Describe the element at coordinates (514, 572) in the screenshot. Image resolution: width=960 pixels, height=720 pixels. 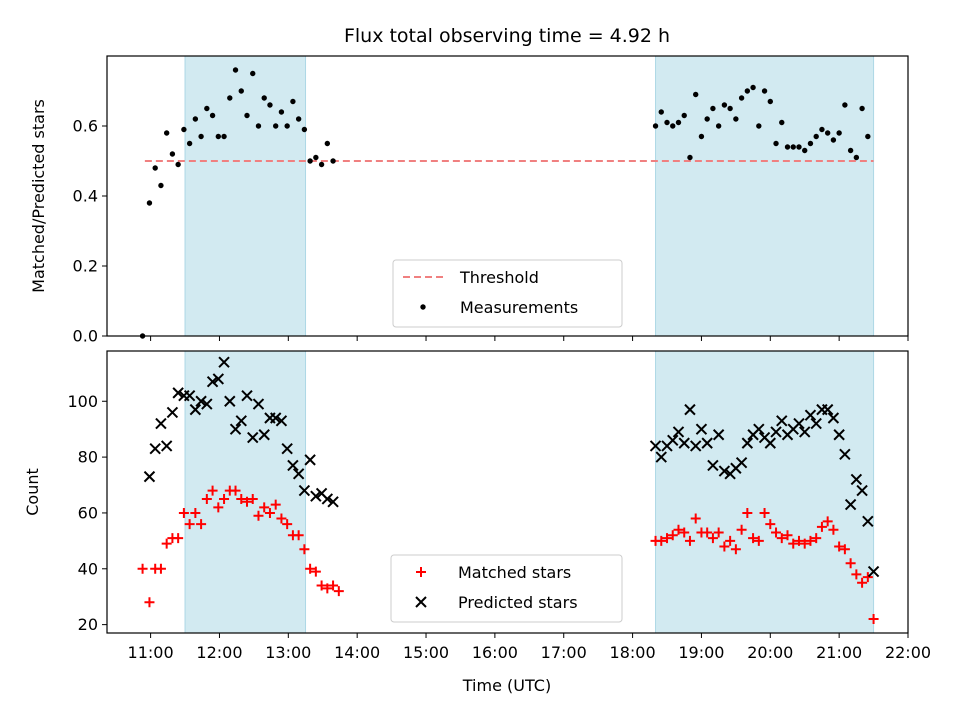
I see `legend-entry-label: Matched stars` at that location.